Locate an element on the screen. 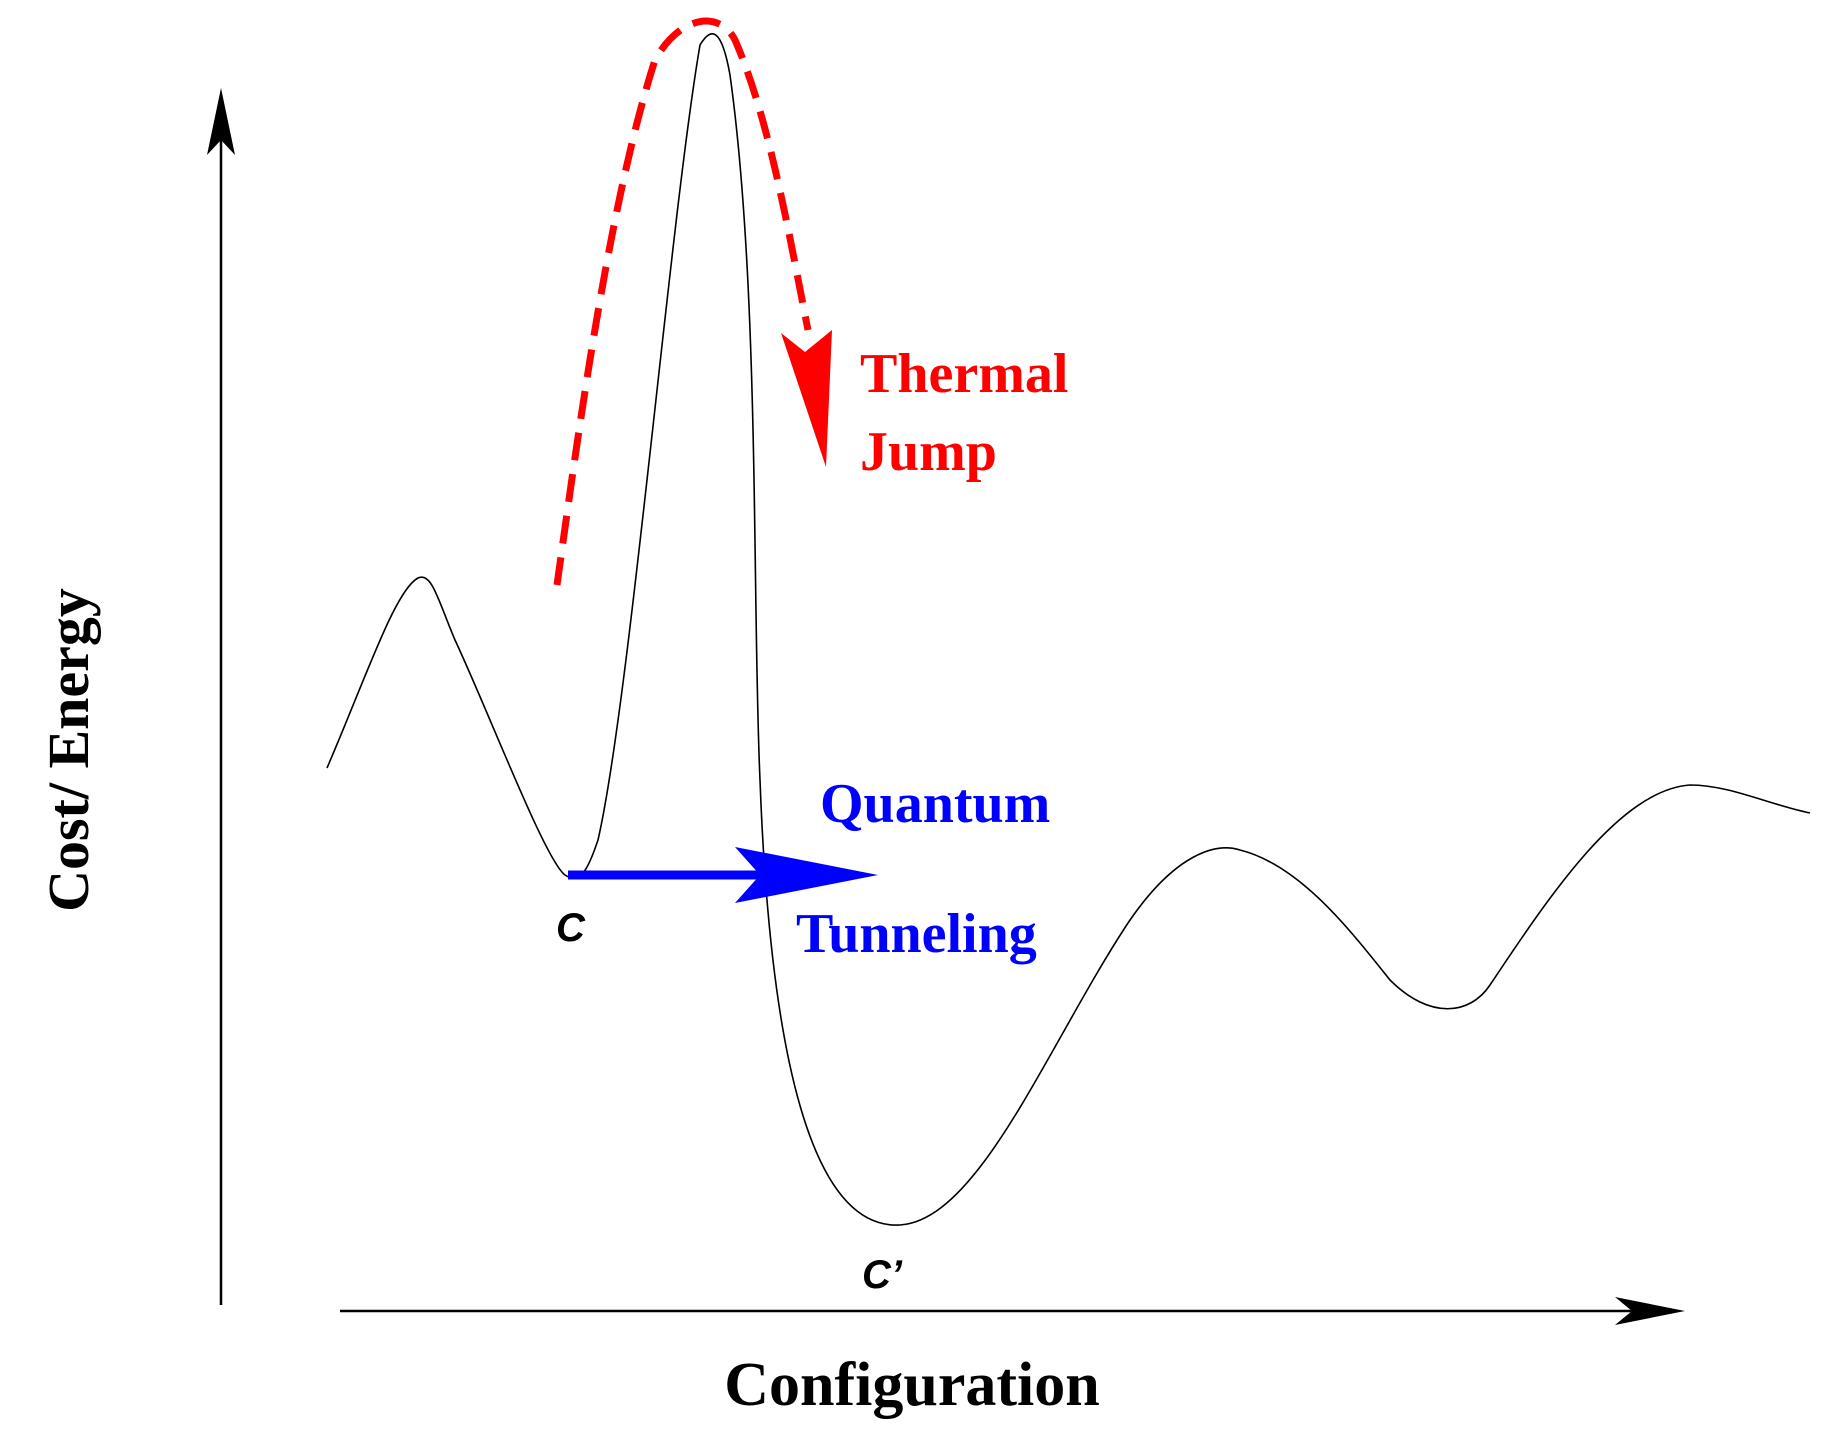 Image resolution: width=1840 pixels, height=1433 pixels. x-axis-label: Configuration is located at coordinates (911, 1385).